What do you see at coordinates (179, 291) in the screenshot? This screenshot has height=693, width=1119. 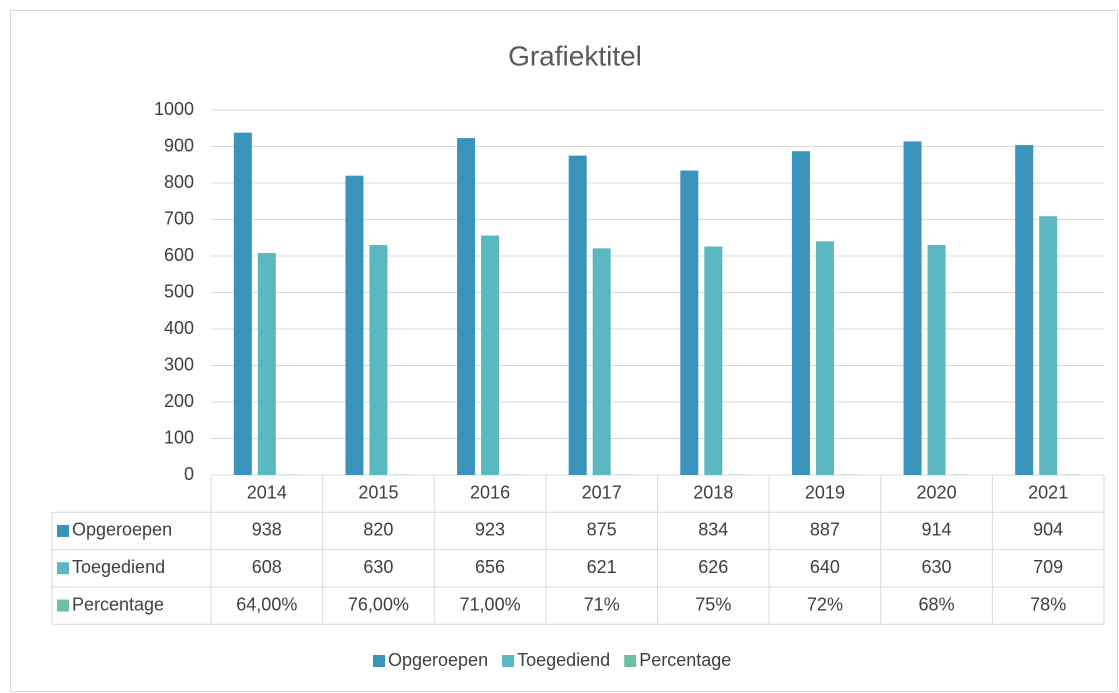 I see `y-tick-label: 500` at bounding box center [179, 291].